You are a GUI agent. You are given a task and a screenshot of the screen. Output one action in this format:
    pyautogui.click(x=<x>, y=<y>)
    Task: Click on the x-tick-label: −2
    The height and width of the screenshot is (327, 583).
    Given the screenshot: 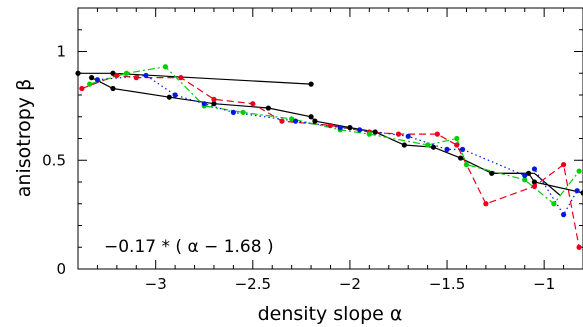 What is the action you would take?
    pyautogui.click(x=350, y=284)
    